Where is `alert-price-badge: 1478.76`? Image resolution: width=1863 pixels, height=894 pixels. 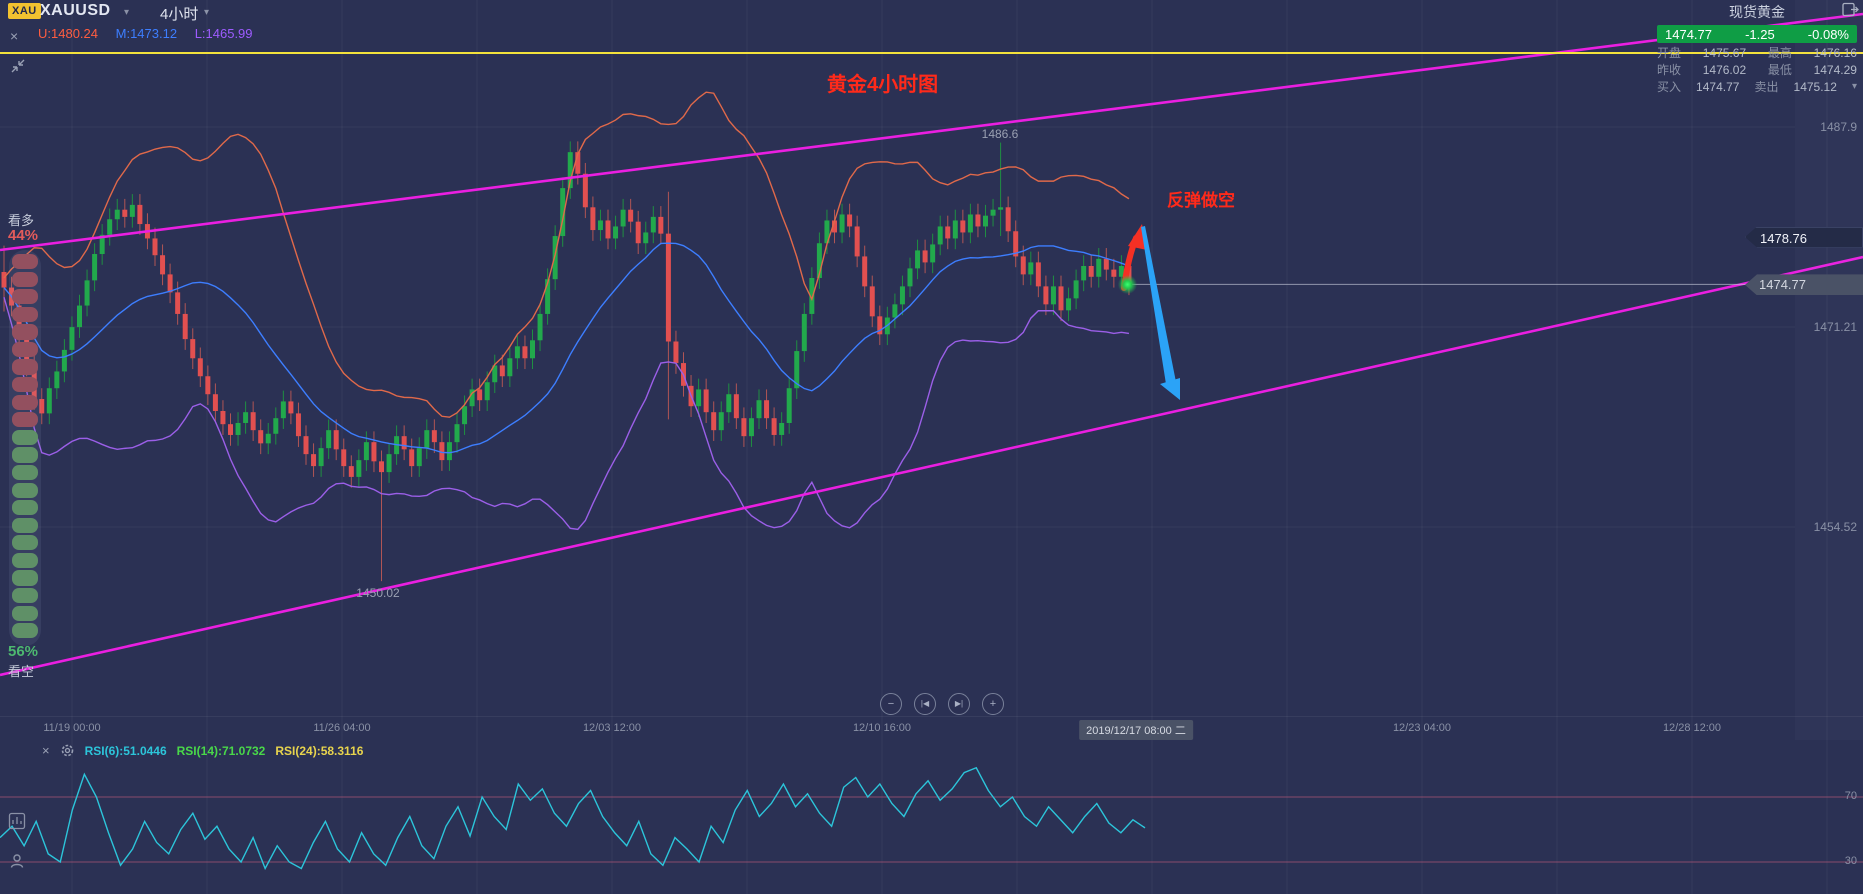
alert-price-badge: 1478.76 is located at coordinates (1804, 237).